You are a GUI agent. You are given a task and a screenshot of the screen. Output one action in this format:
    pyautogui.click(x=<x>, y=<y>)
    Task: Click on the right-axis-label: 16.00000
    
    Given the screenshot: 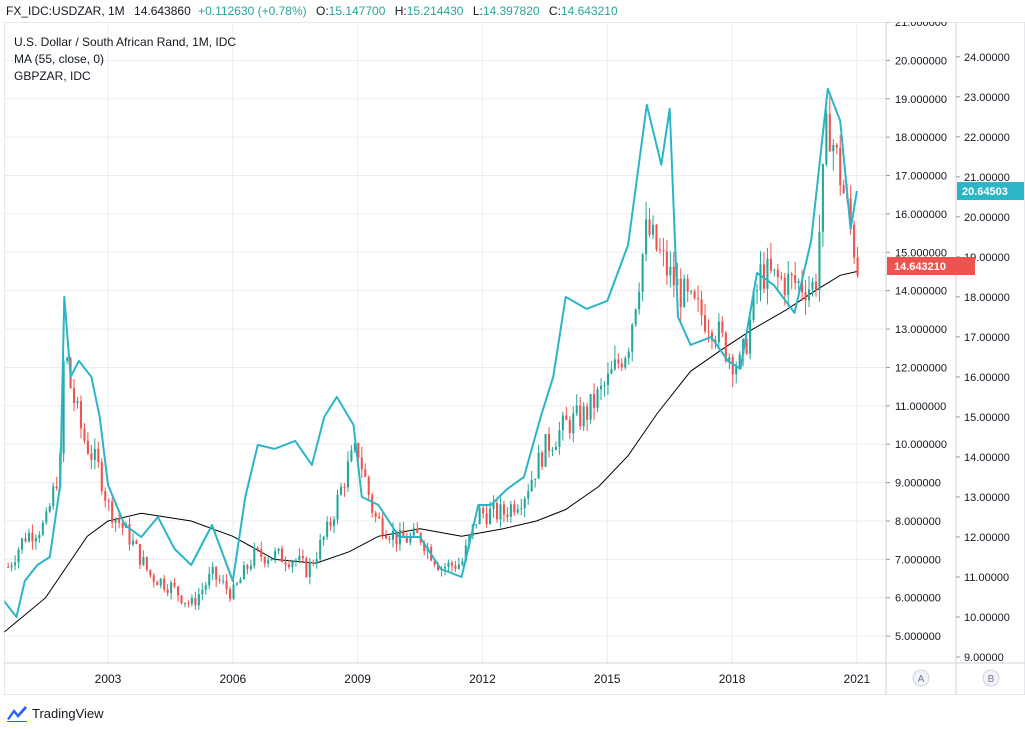 What is the action you would take?
    pyautogui.click(x=987, y=378)
    